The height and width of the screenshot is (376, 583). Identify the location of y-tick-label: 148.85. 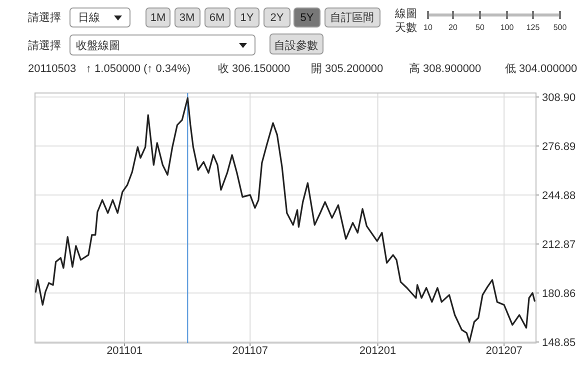
(559, 343).